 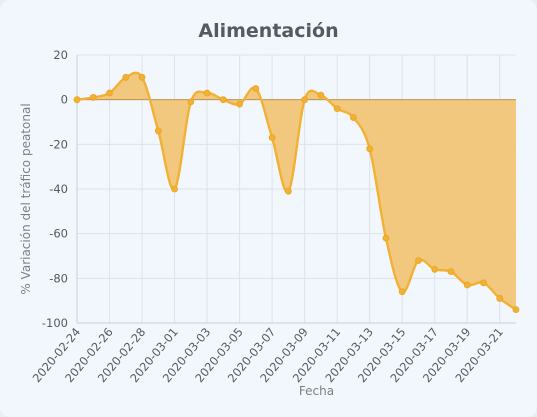 What do you see at coordinates (55, 323) in the screenshot?
I see `y-tick-label: -100` at bounding box center [55, 323].